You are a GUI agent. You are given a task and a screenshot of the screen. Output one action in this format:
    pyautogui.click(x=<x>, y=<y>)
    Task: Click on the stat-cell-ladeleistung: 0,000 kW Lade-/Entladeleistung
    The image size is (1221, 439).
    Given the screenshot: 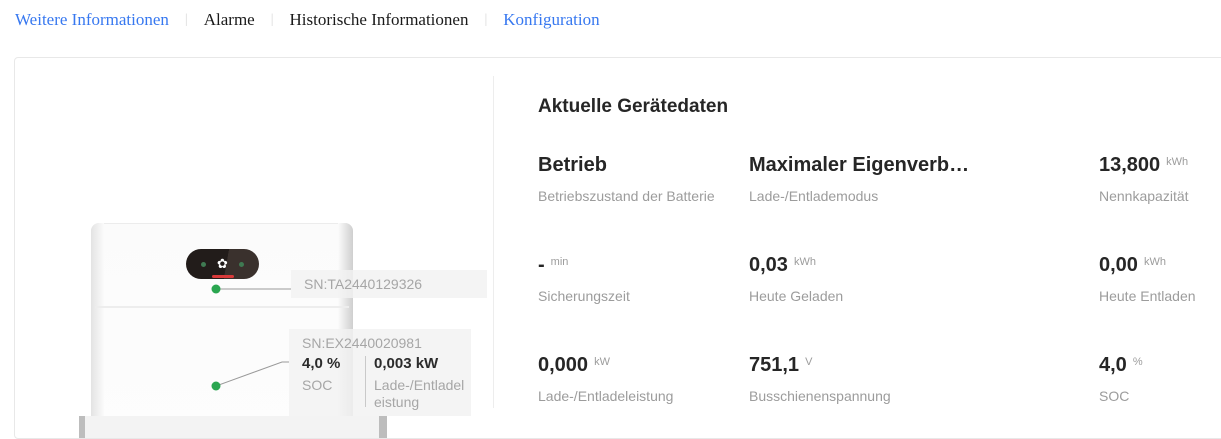 What is the action you would take?
    pyautogui.click(x=638, y=378)
    